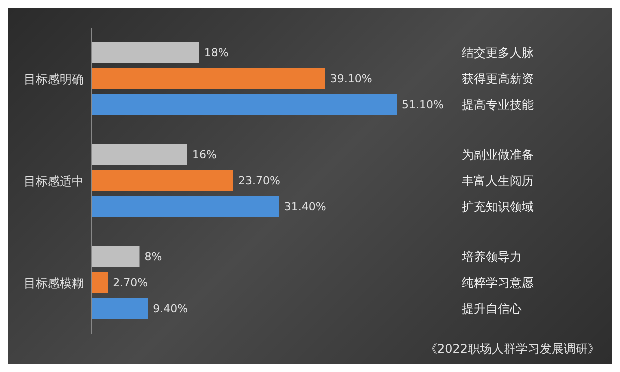  What do you see at coordinates (259, 181) in the screenshot?
I see `data-label: 23.70%` at bounding box center [259, 181].